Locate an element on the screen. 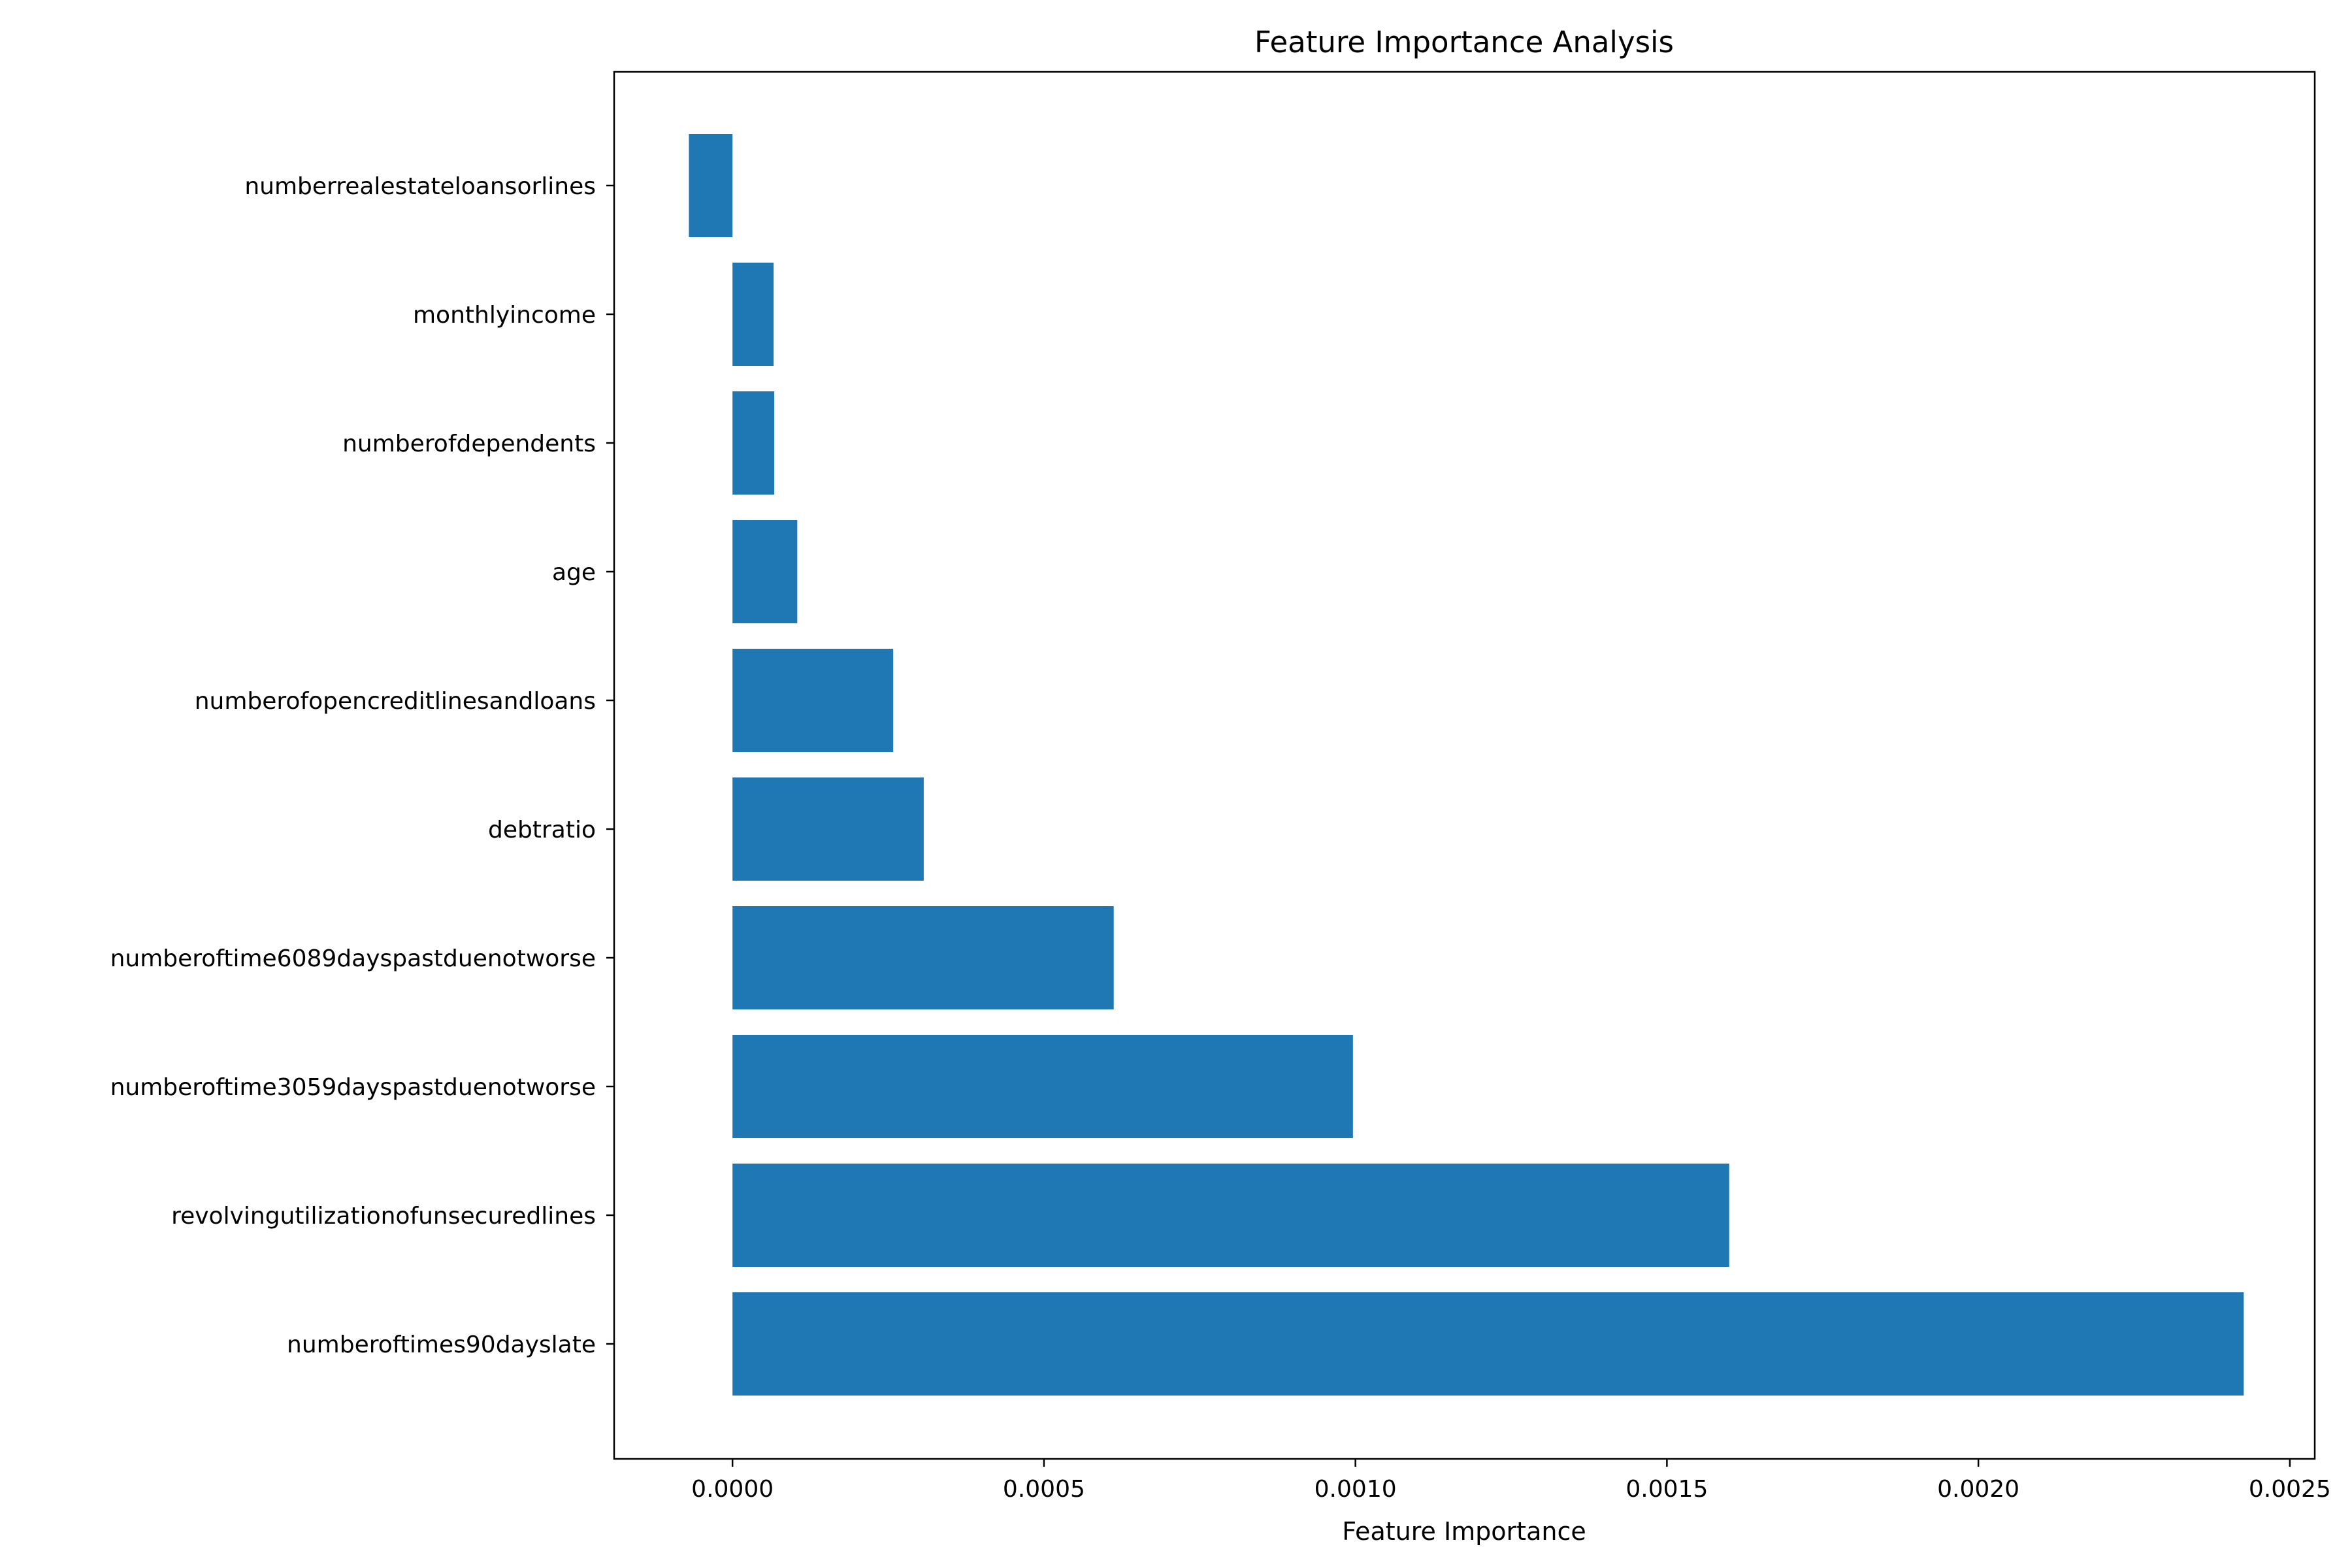 The width and height of the screenshot is (2352, 1568). bar-numberoftime6089dayspastduenotworse is located at coordinates (923, 957).